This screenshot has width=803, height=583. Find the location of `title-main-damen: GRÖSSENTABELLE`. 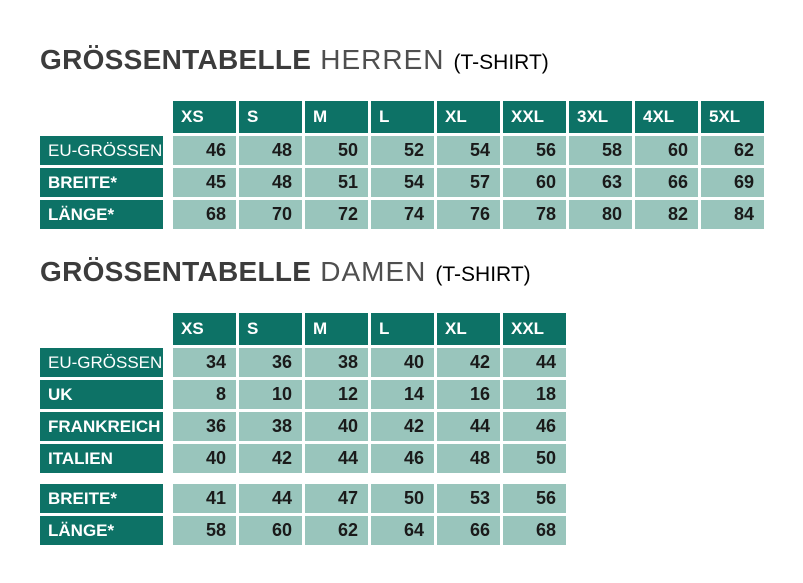

title-main-damen: GRÖSSENTABELLE is located at coordinates (176, 271).